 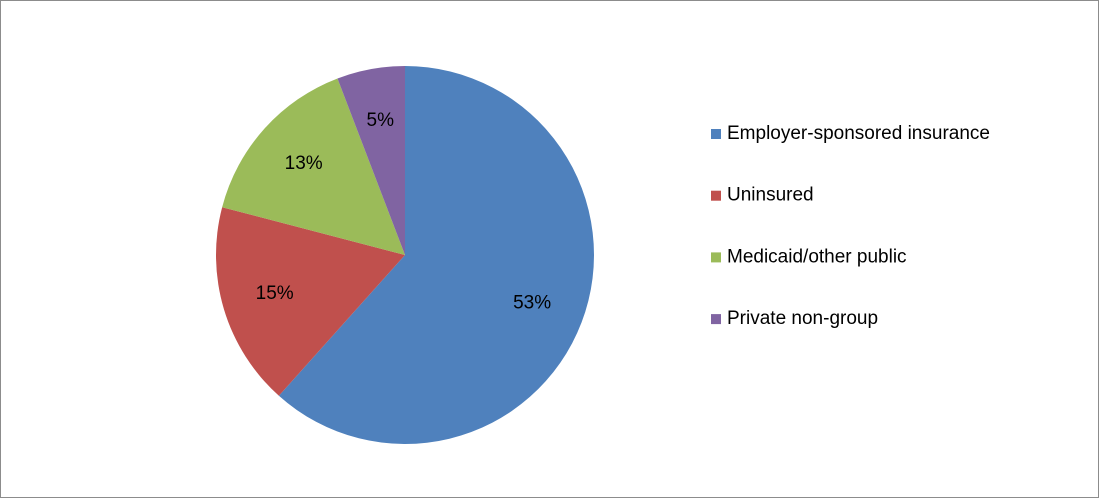 What do you see at coordinates (858, 133) in the screenshot?
I see `legend-label: Employer-sponsored insurance` at bounding box center [858, 133].